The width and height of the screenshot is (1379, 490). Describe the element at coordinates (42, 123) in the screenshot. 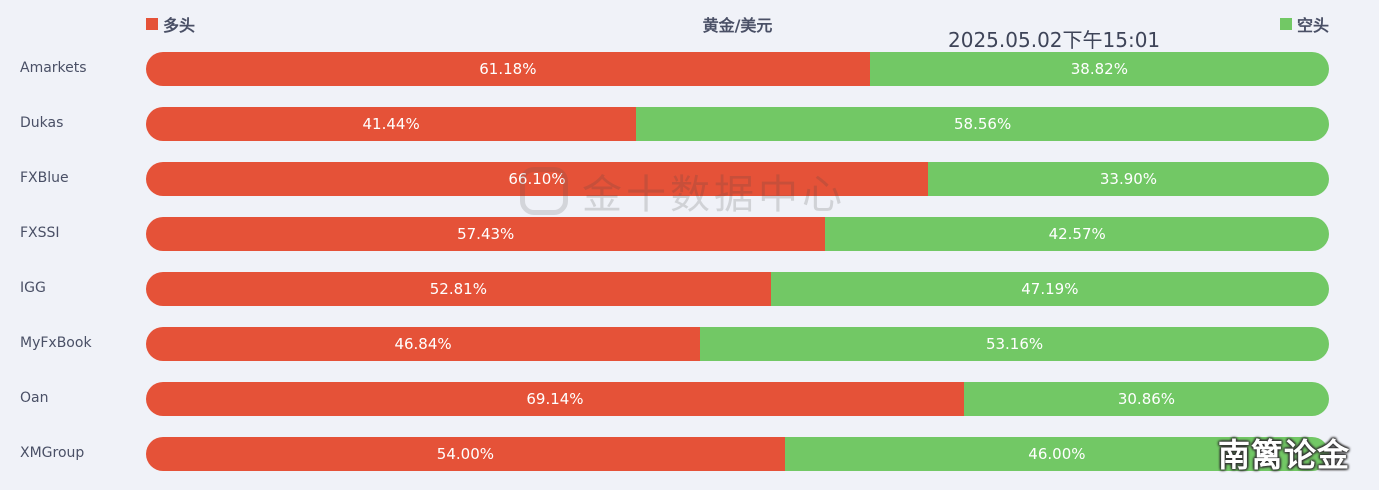

I see `category-label: Dukas` at that location.